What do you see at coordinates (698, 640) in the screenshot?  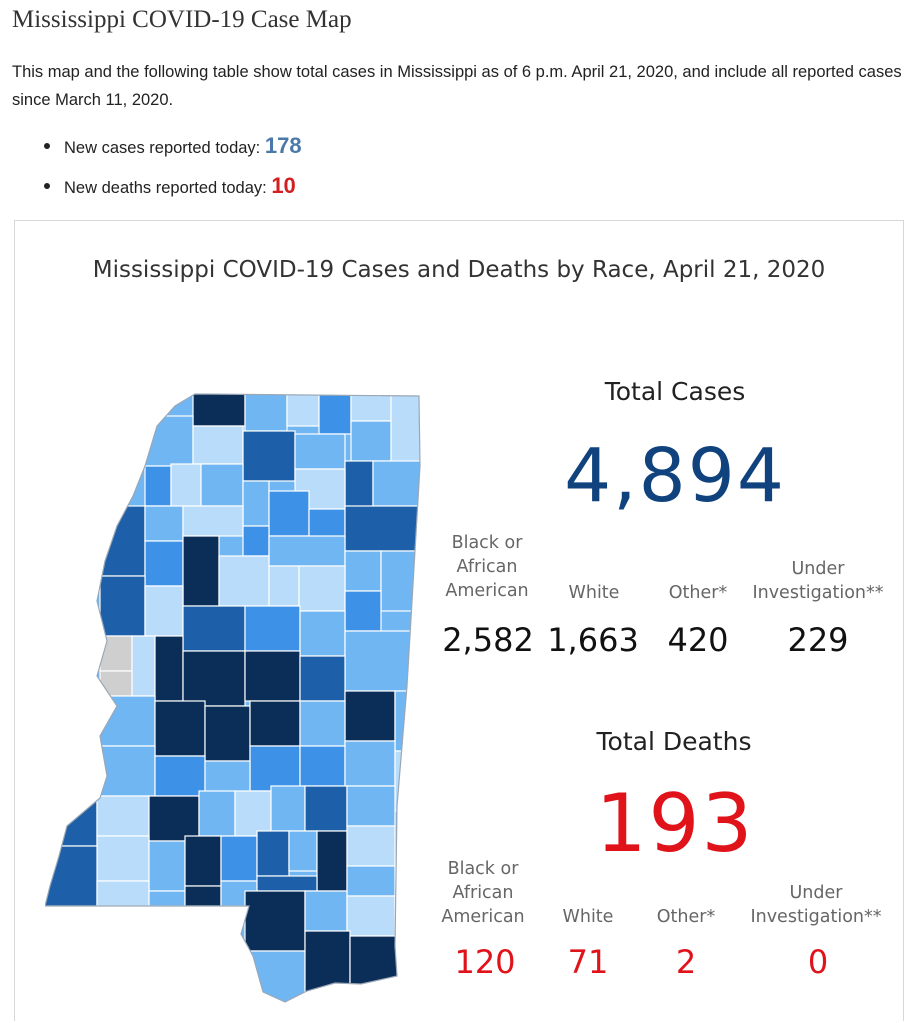 I see `cases-other-value: 420` at bounding box center [698, 640].